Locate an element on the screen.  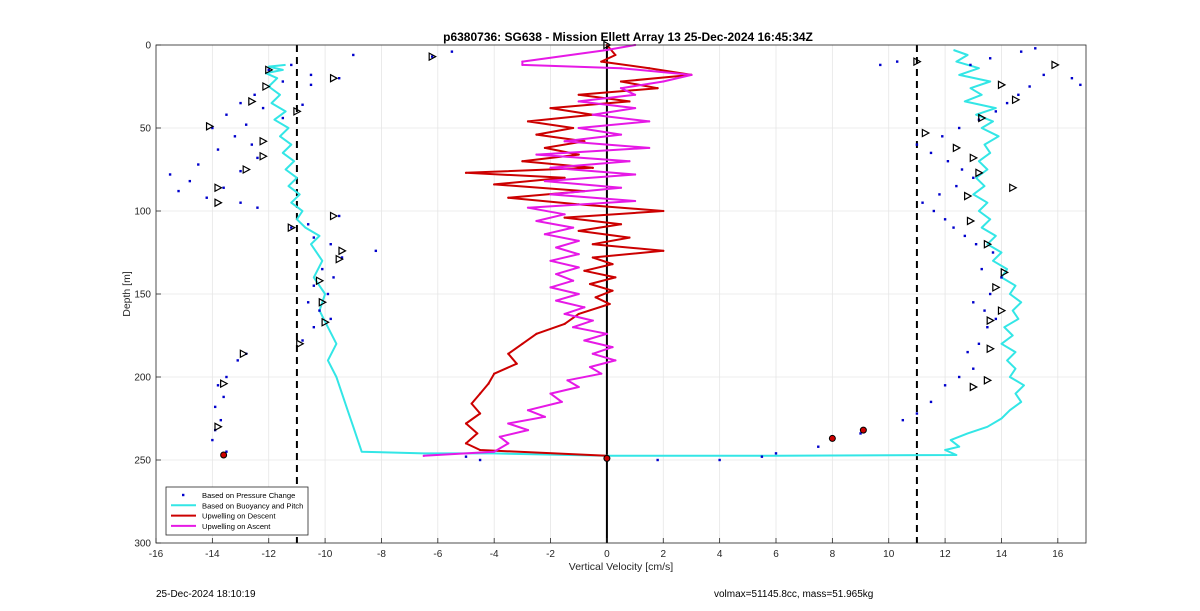
x-tick-label: 14 is located at coordinates (1002, 554).